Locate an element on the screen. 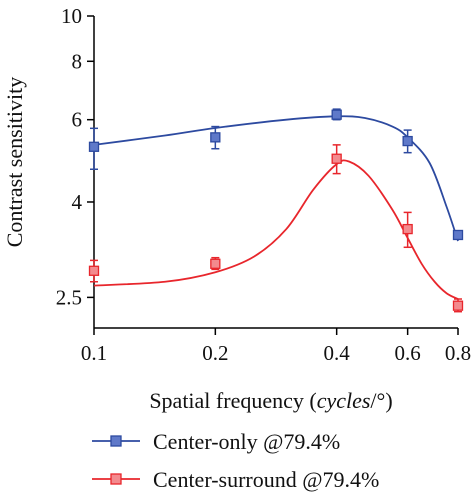  y-tick-label: 8 is located at coordinates (77, 61).